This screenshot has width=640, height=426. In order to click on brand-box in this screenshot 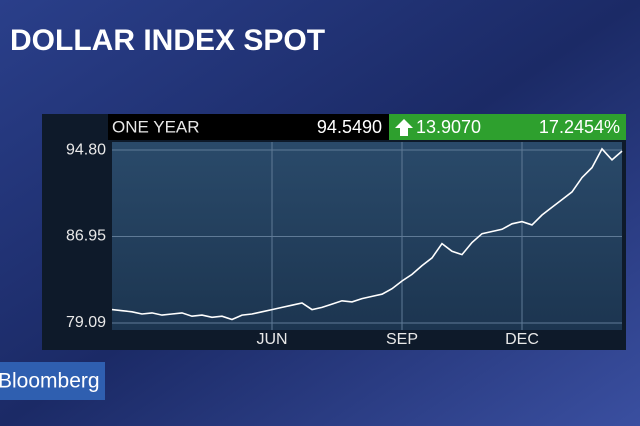, I will do `click(52, 381)`.